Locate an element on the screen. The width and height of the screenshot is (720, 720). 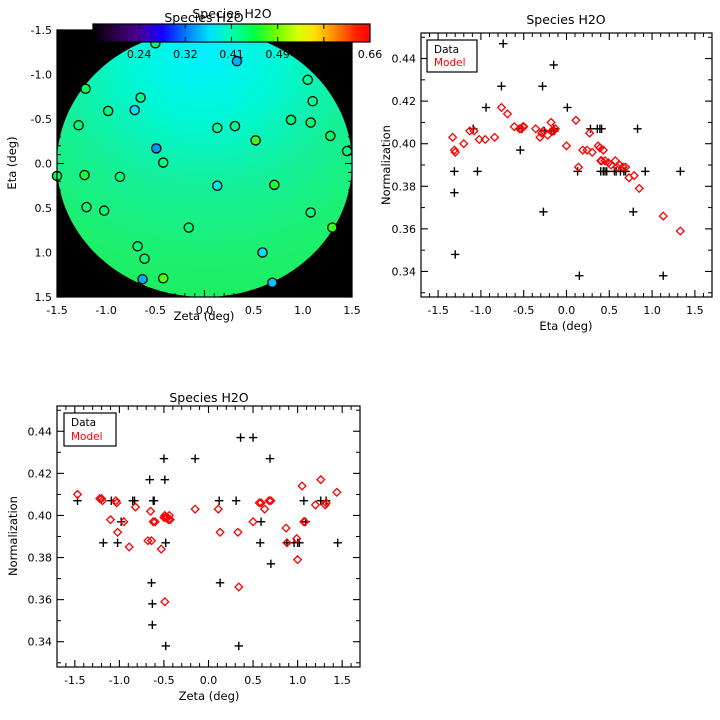
axis-tick-label-y: 0.40 is located at coordinates (40, 515).